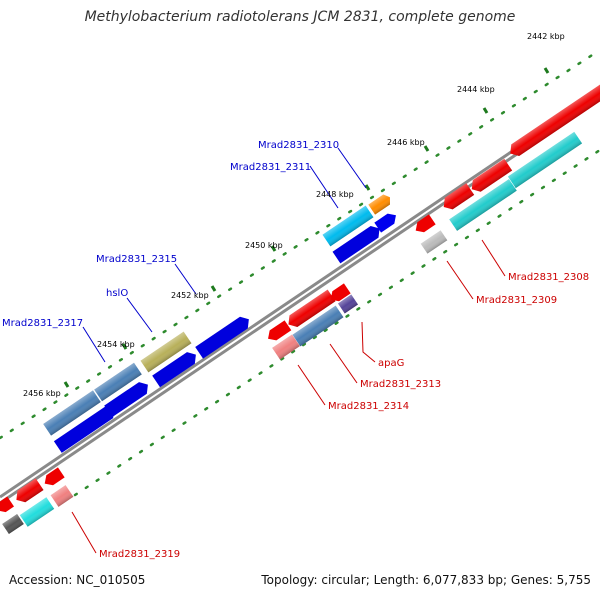 The height and width of the screenshot is (600, 600). Describe the element at coordinates (476, 89) in the screenshot. I see `ruler-label: 2444 kbp` at that location.